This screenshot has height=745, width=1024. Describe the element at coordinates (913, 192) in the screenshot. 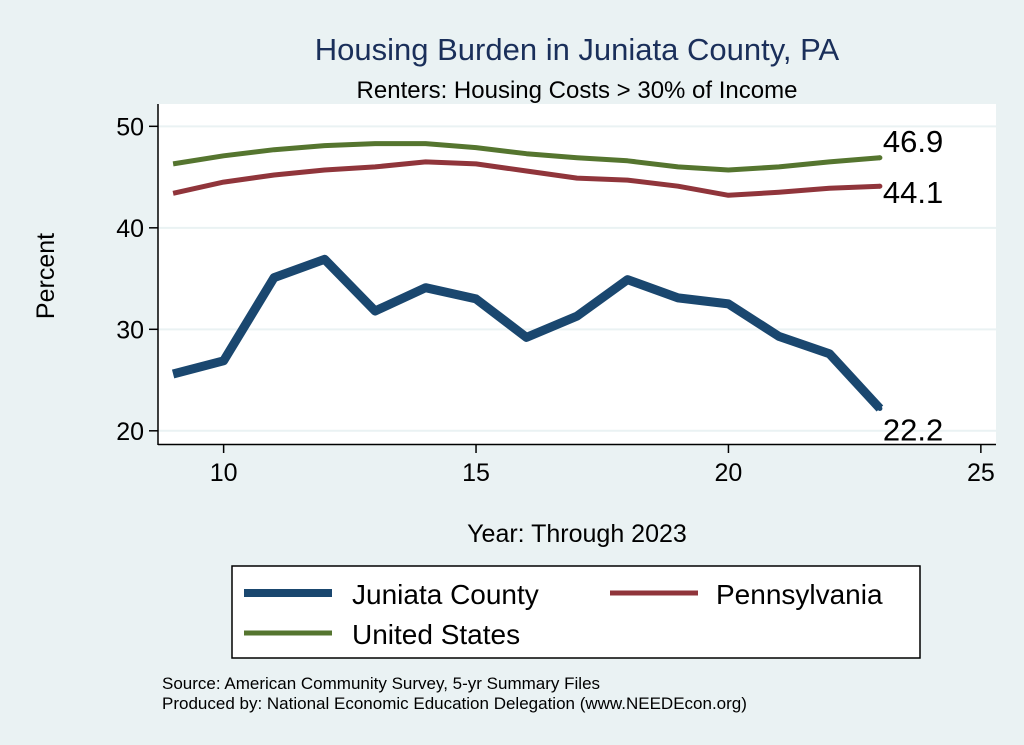

I see `end-label-pennsylvania: 44.1` at that location.